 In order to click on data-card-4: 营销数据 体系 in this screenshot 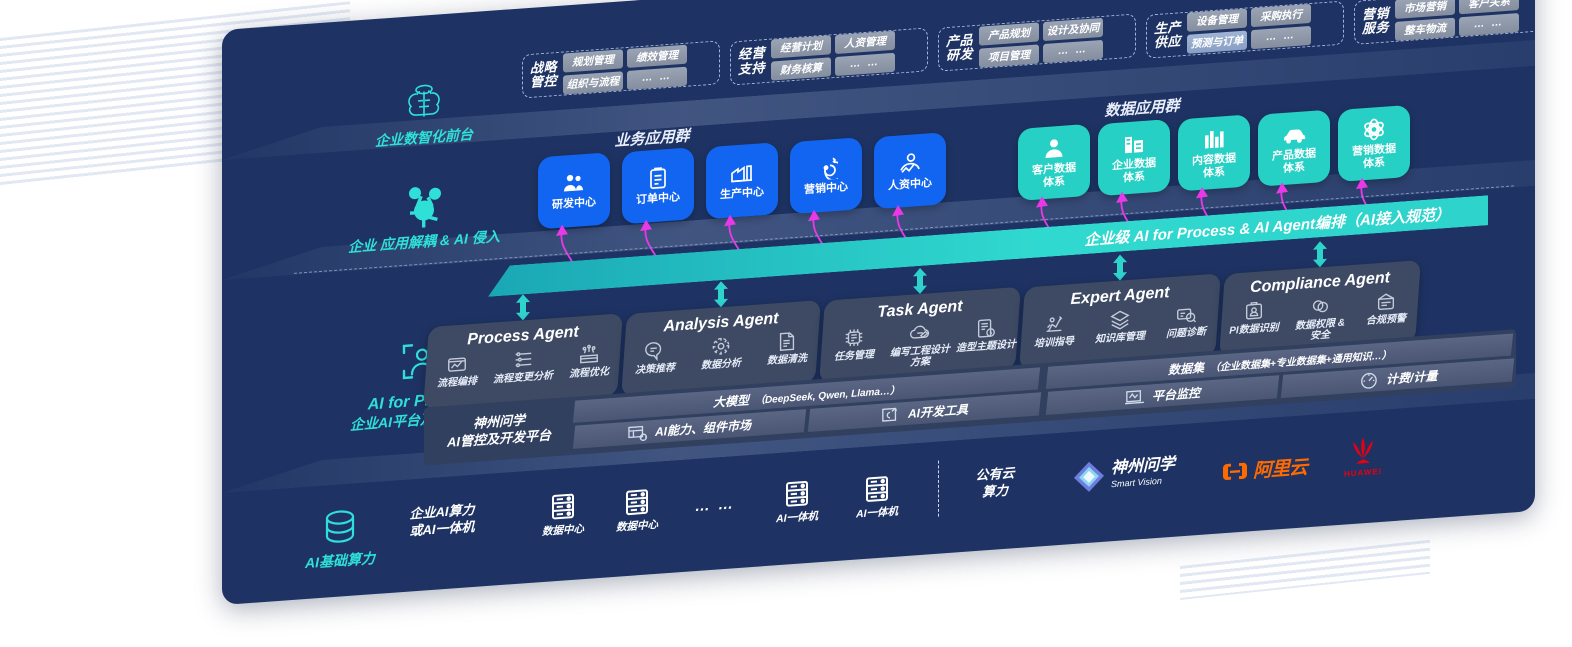, I will do `click(1374, 144)`.